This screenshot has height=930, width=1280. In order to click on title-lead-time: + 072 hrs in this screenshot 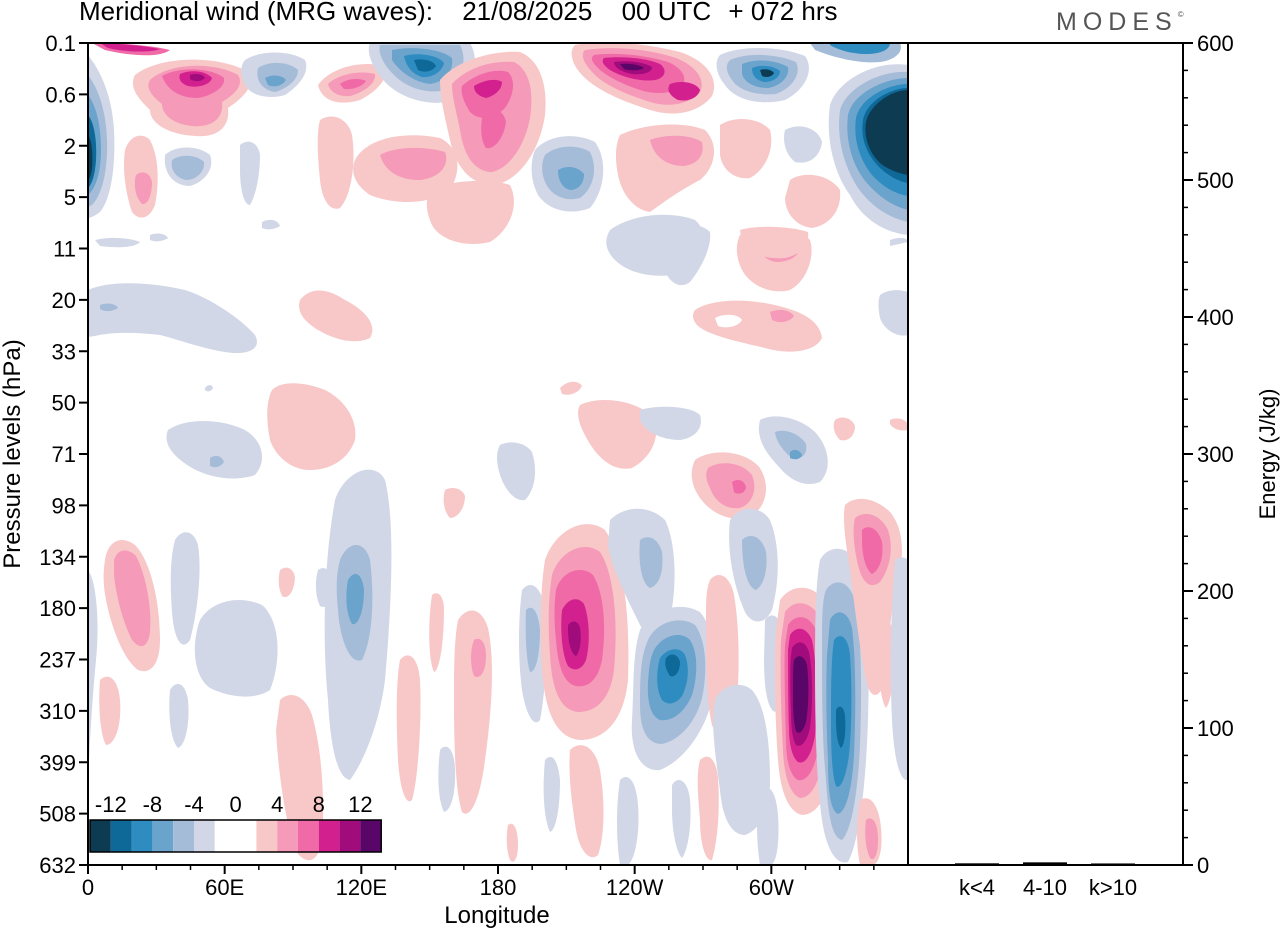, I will do `click(783, 13)`.